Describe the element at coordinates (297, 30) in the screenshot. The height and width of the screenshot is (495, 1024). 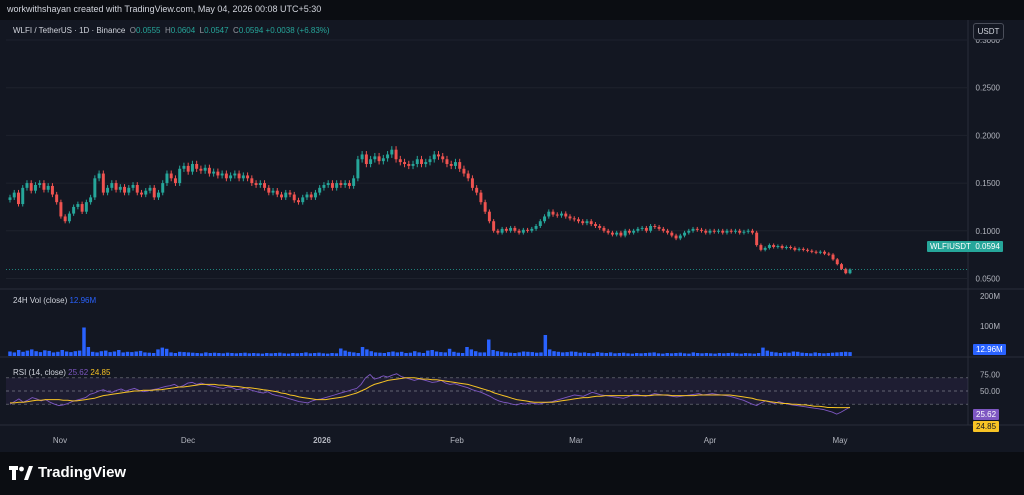
I see `change-value: +0.0038 (+6.83%)` at that location.